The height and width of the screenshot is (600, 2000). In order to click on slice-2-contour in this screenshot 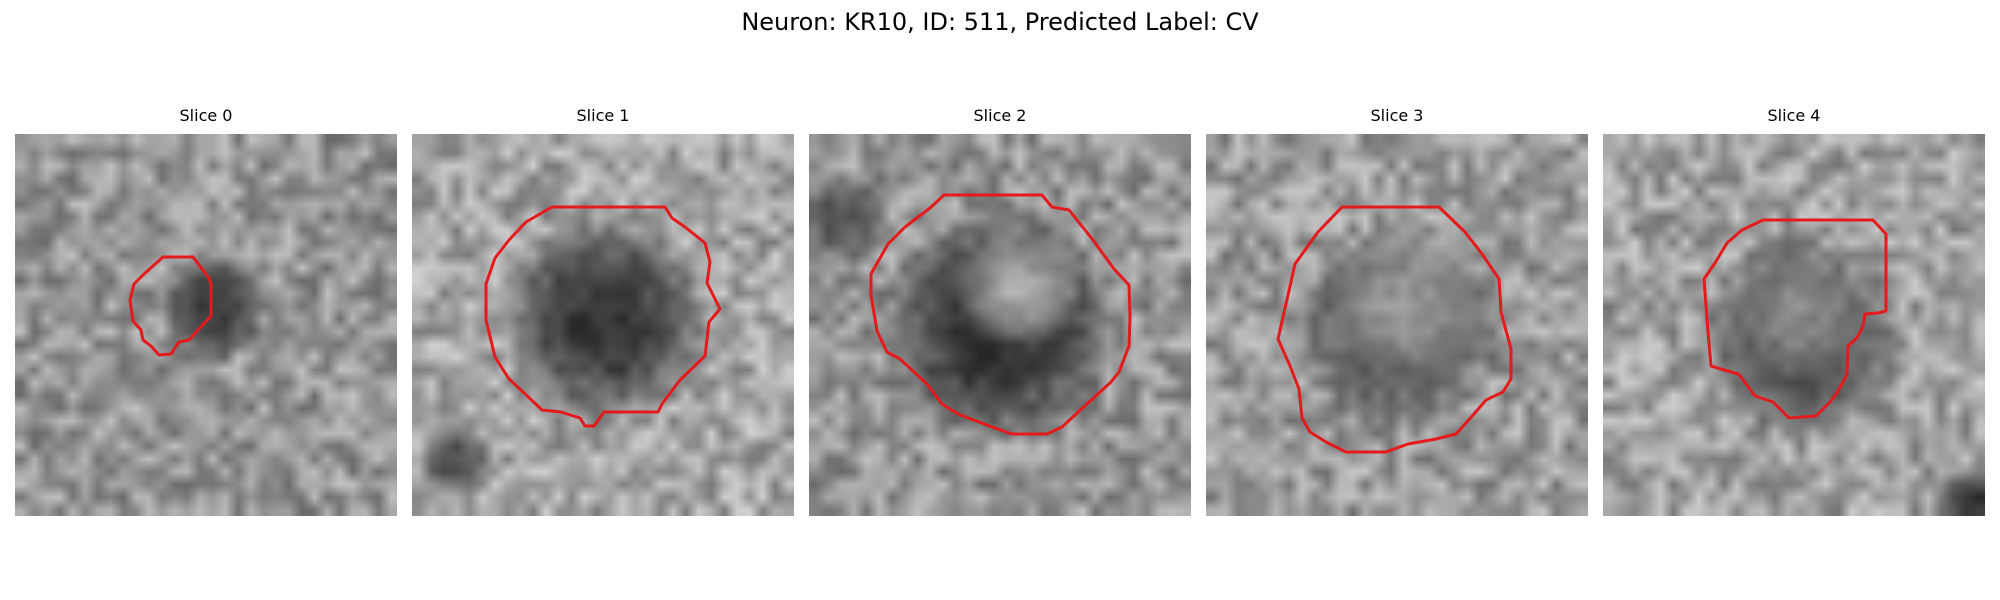, I will do `click(1000, 314)`.